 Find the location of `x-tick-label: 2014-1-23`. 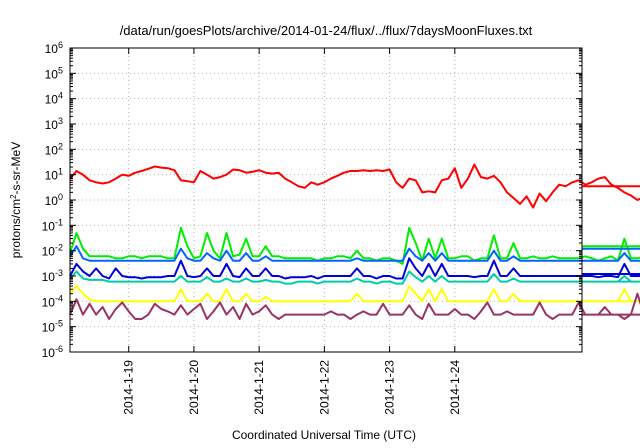

x-tick-label: 2014-1-23 is located at coordinates (390, 387).